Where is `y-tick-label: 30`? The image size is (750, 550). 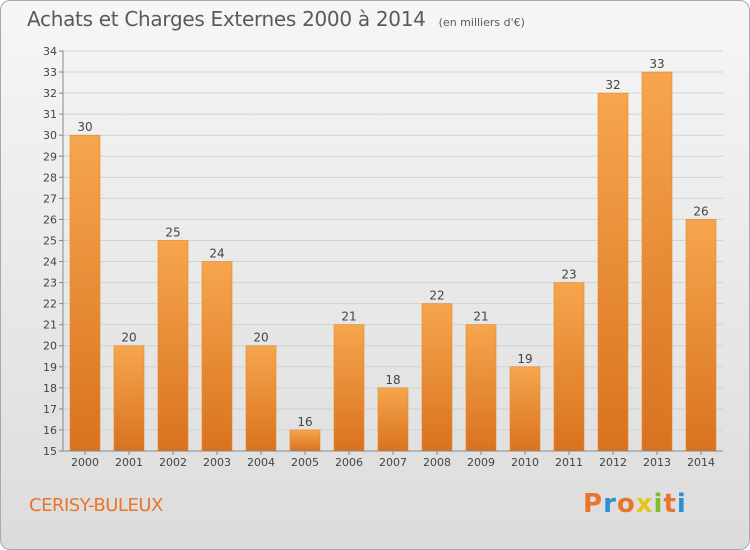
y-tick-label: 30 is located at coordinates (50, 135).